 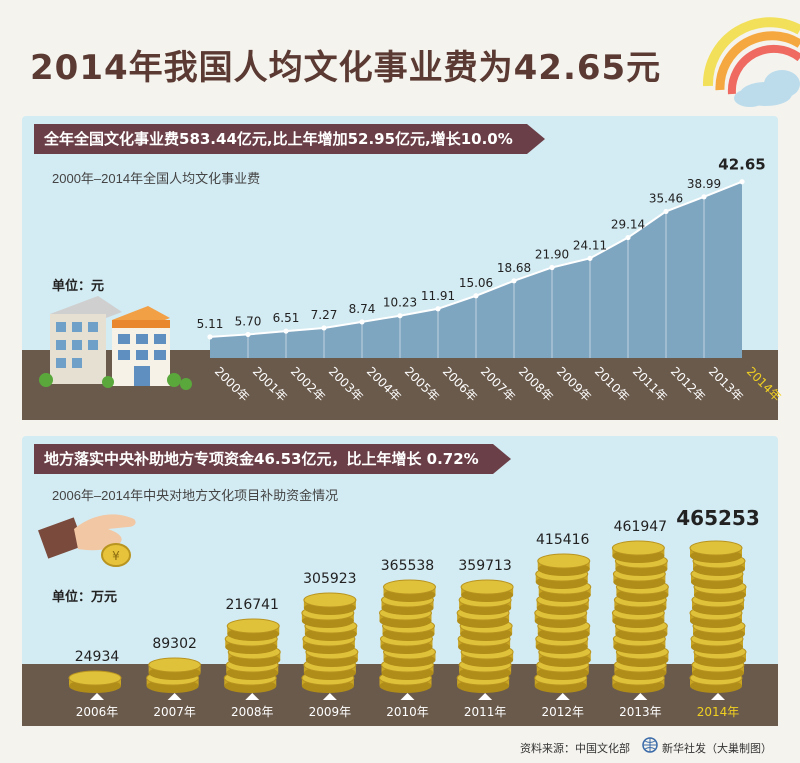 I want to click on x-tick-label: 2009年, so click(x=330, y=712).